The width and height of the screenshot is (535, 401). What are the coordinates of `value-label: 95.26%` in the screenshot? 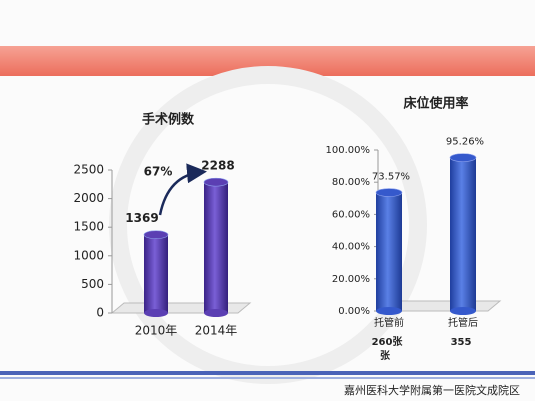 It's located at (465, 142).